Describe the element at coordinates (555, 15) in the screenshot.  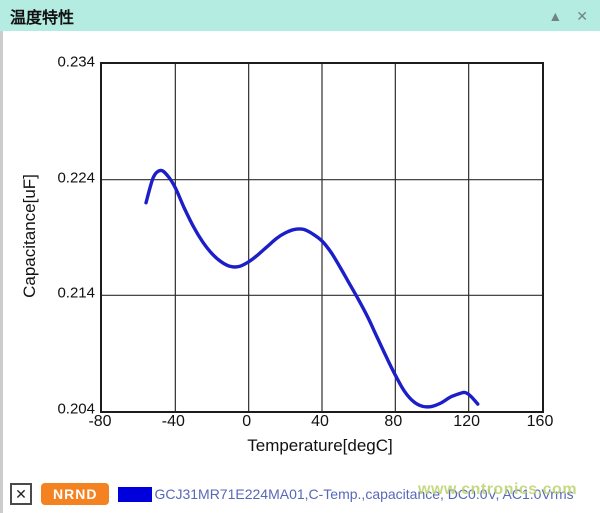
I see `collapse-icon: ▲` at that location.